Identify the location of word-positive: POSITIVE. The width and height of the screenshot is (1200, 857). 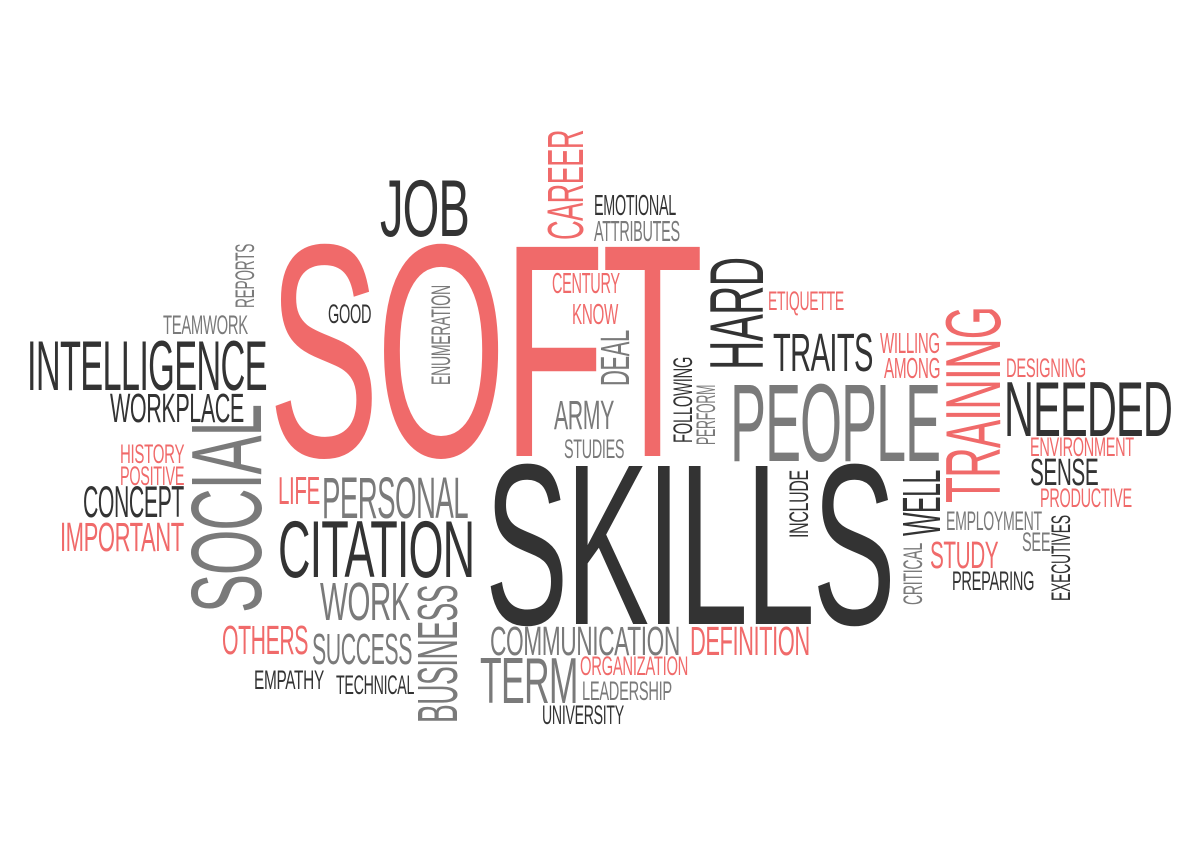
(152, 476).